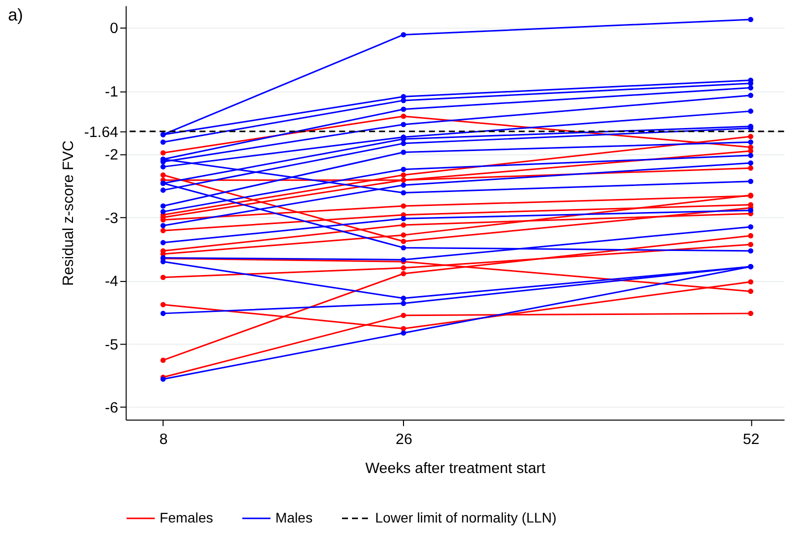 The width and height of the screenshot is (809, 553). I want to click on legend-label: Males, so click(294, 517).